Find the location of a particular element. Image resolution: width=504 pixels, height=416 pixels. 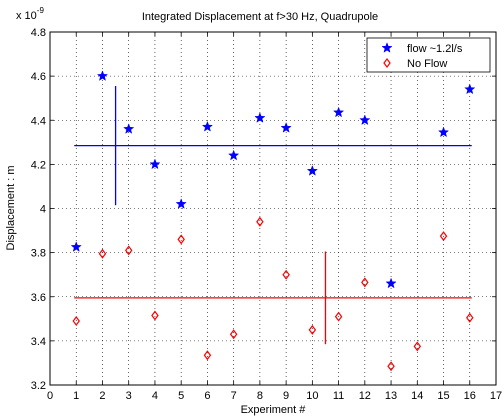

legend-label-no-flow: No Flow is located at coordinates (427, 64).